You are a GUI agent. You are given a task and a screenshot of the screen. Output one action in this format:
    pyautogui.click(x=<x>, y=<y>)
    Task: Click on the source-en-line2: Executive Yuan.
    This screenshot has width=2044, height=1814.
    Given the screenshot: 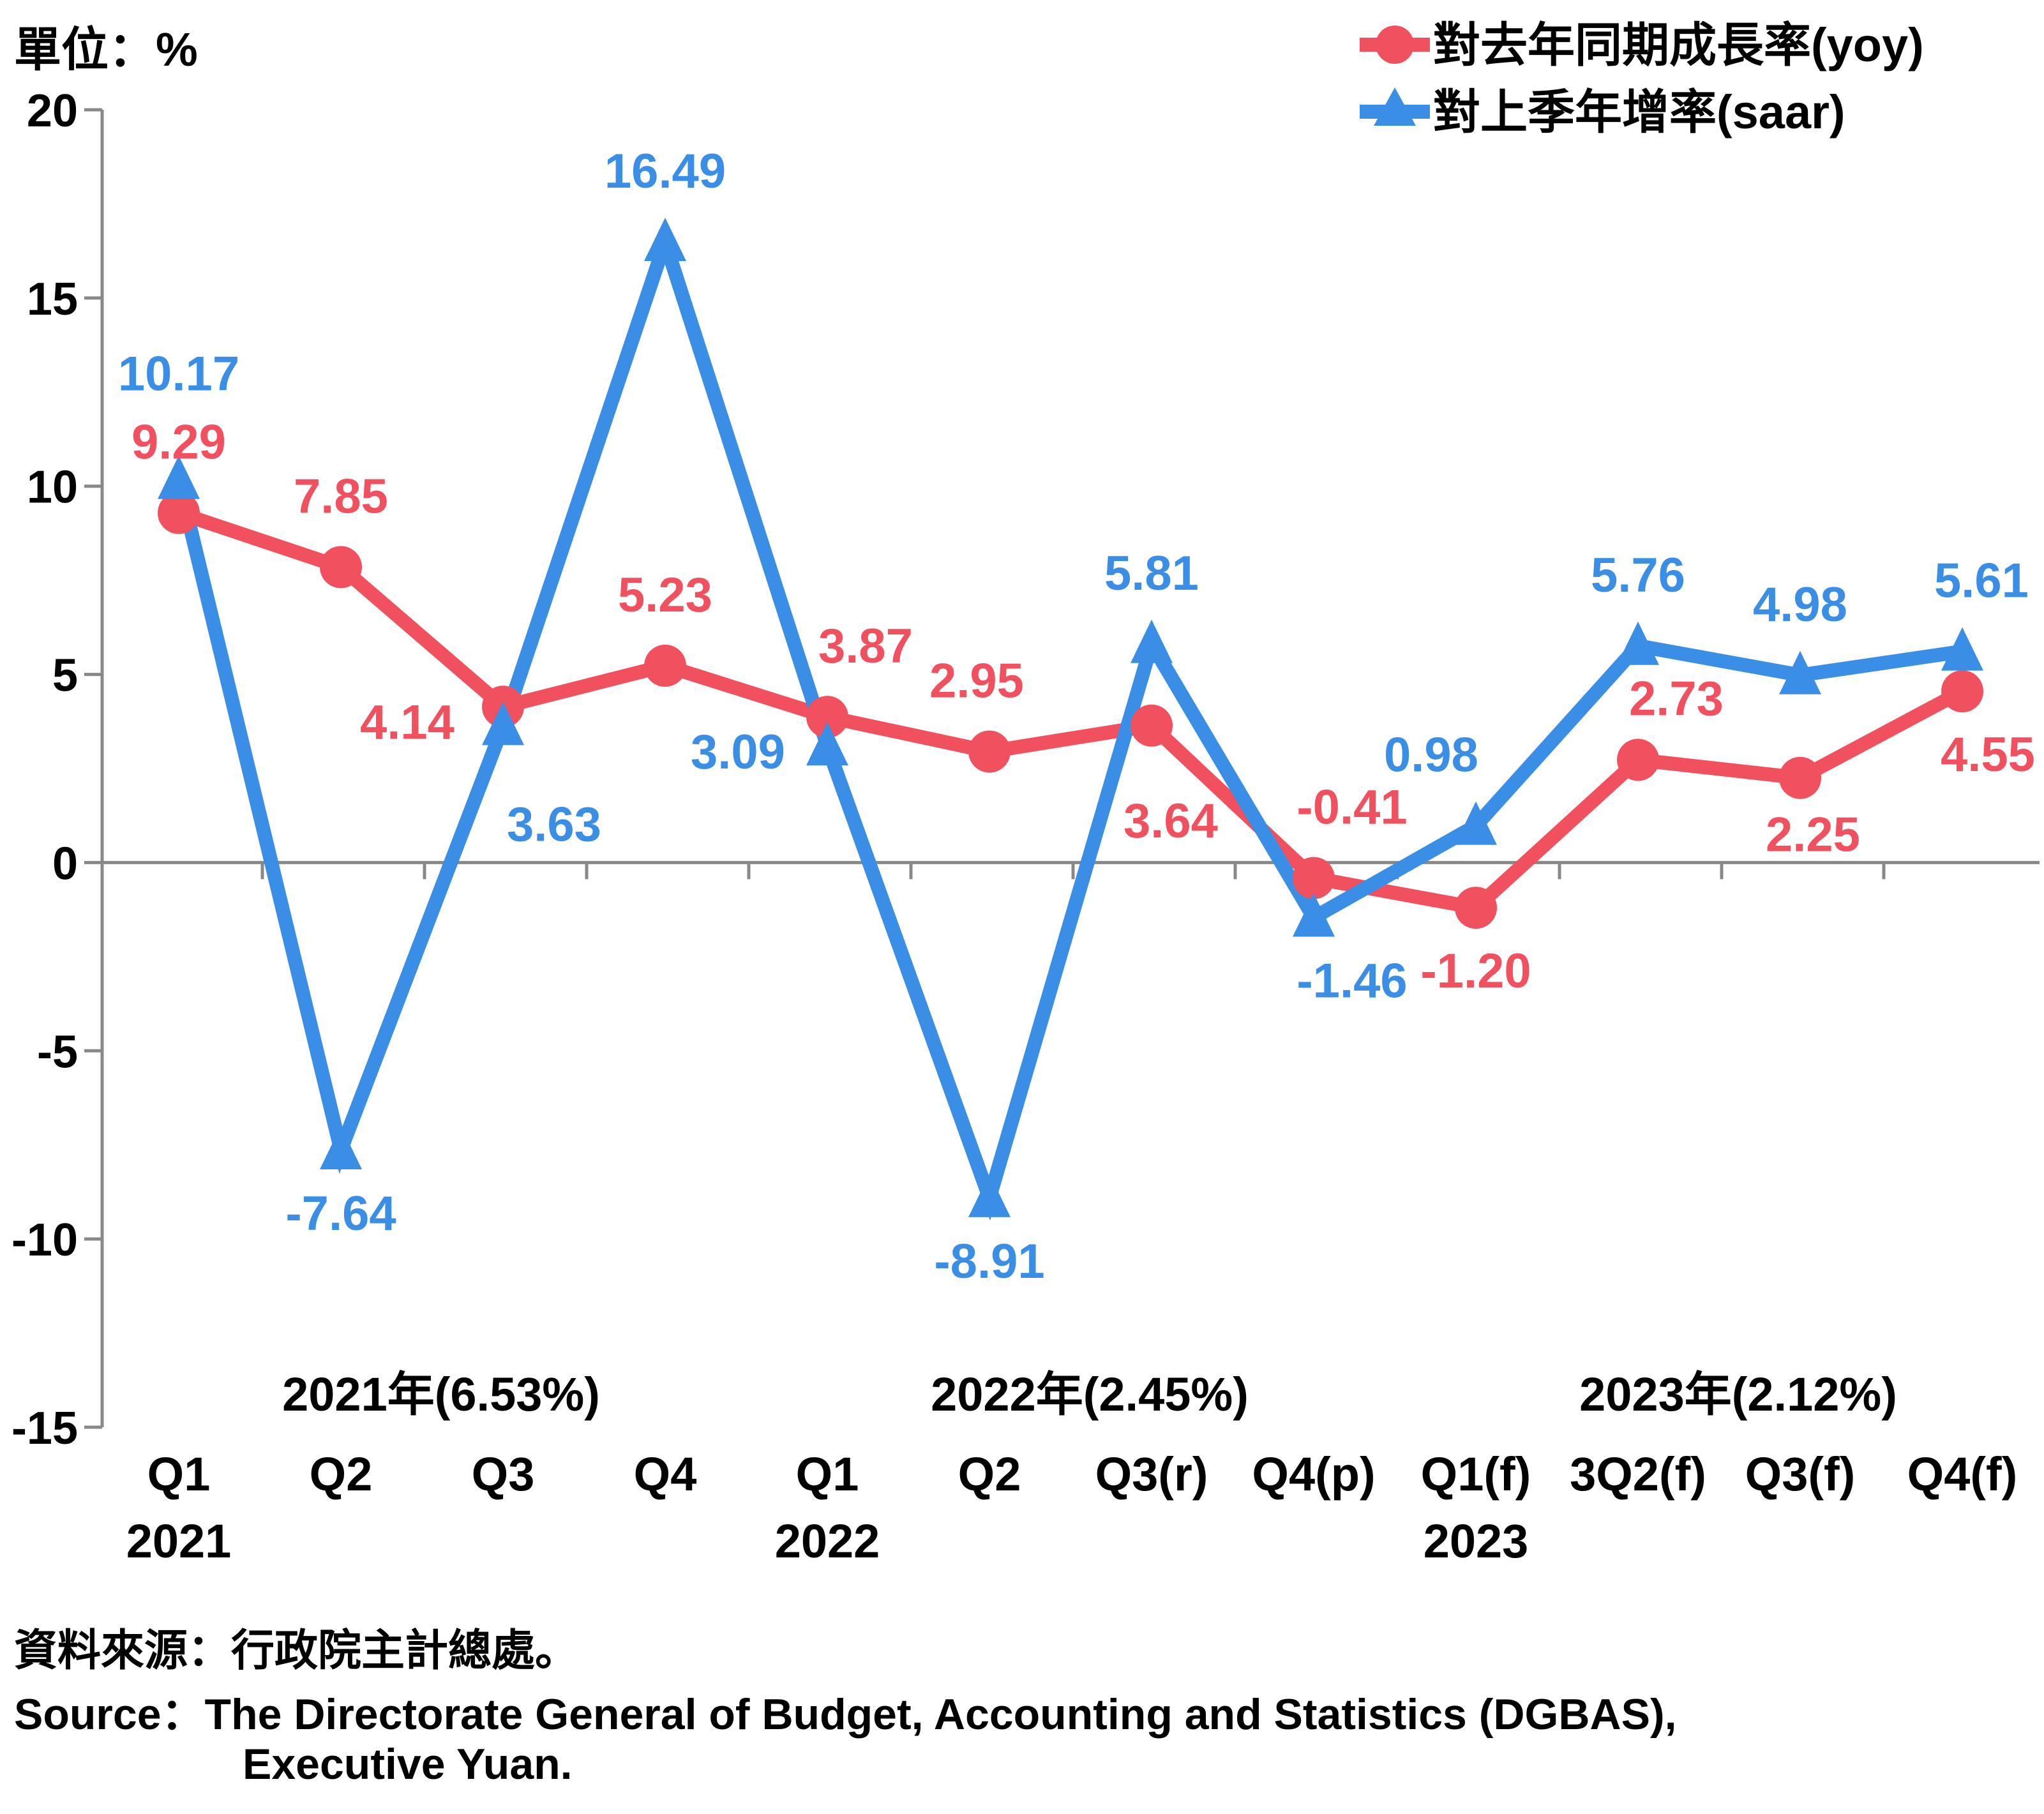 What is the action you would take?
    pyautogui.click(x=408, y=1764)
    